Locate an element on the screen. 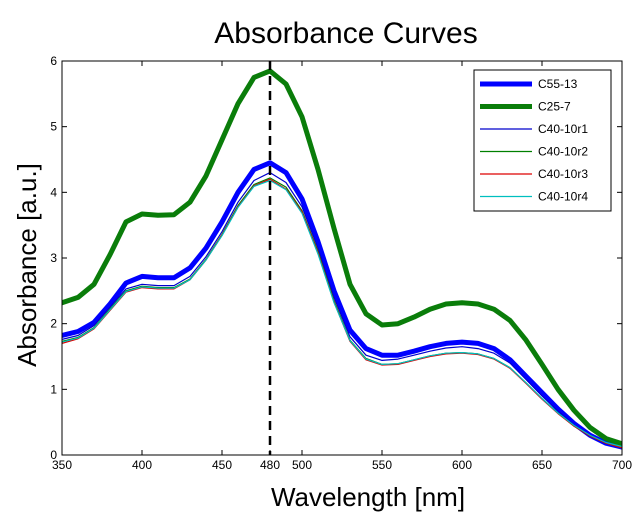  legend-box is located at coordinates (542, 140).